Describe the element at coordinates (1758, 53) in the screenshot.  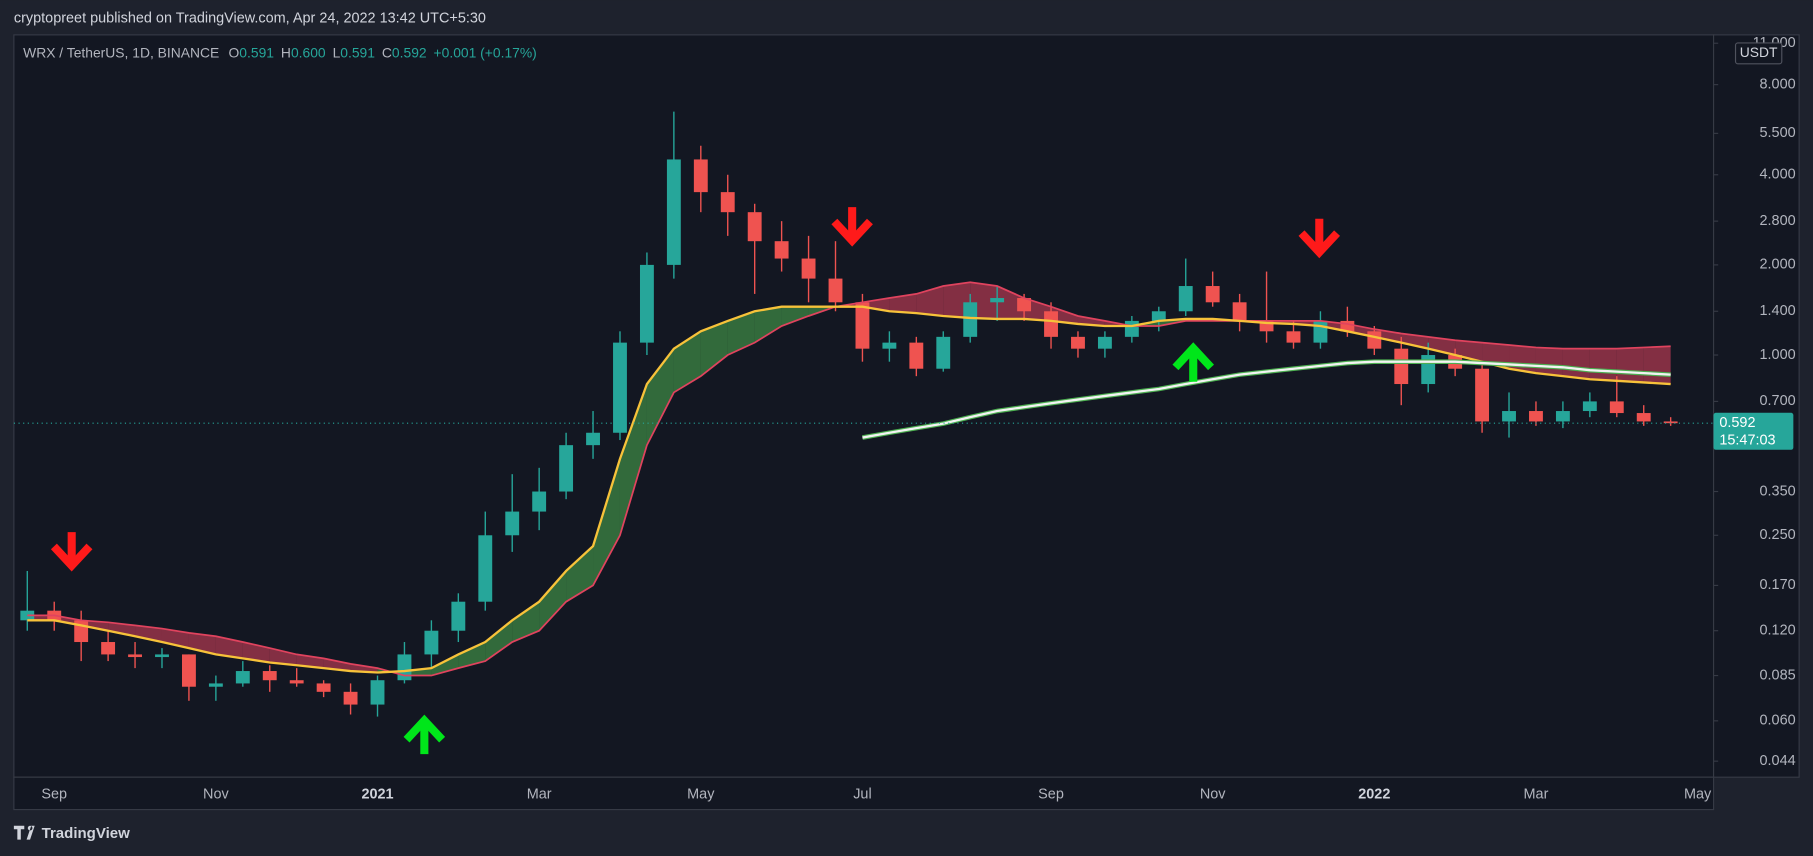
I see `currency-box` at that location.